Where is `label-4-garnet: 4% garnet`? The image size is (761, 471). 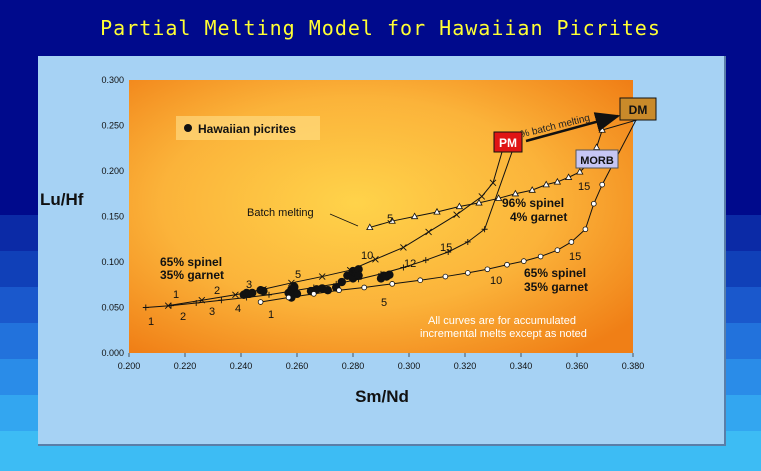
label-4-garnet: 4% garnet is located at coordinates (538, 217).